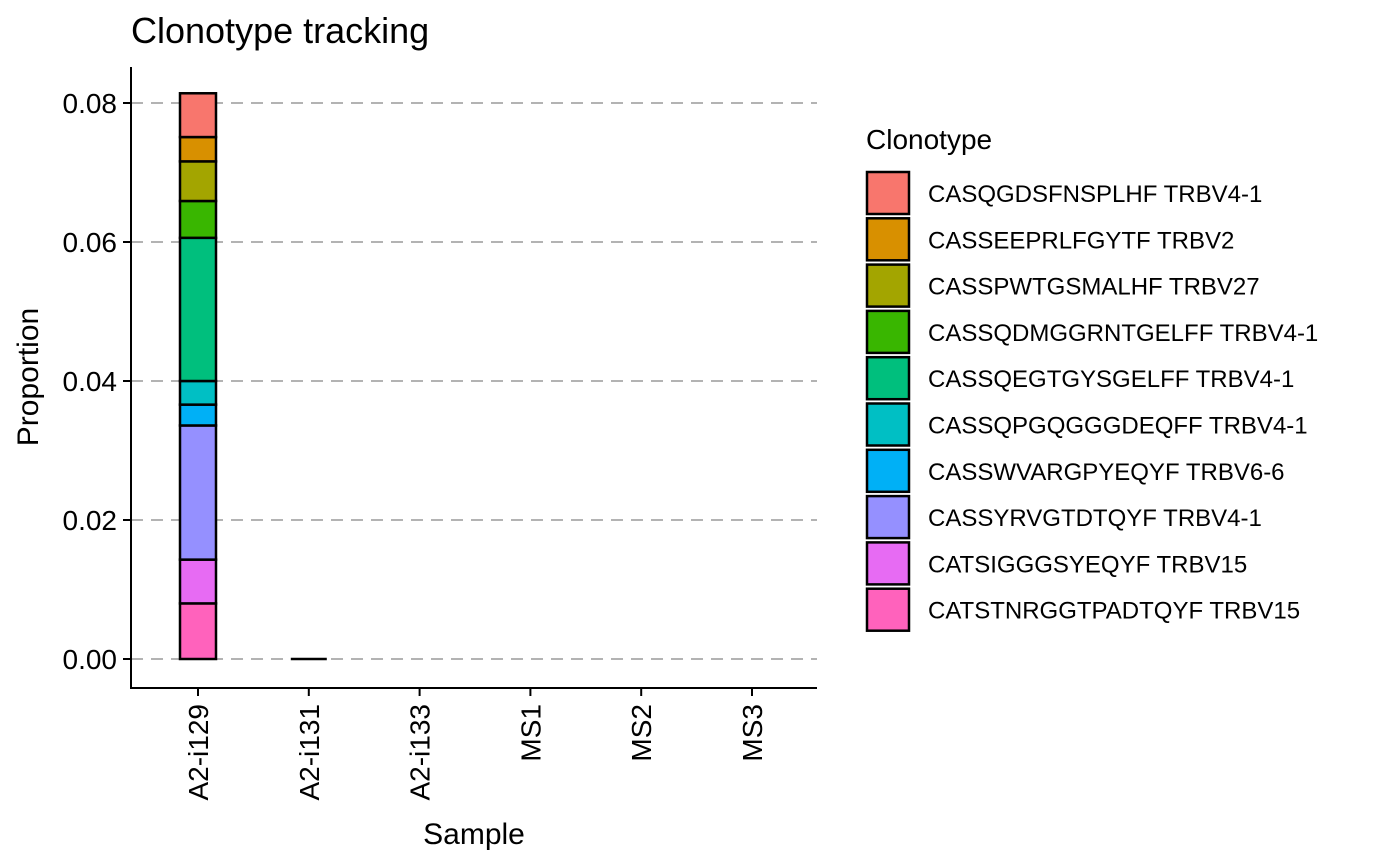 This screenshot has height=866, width=1400. Describe the element at coordinates (929, 139) in the screenshot. I see `legend-title: Clonotype` at that location.